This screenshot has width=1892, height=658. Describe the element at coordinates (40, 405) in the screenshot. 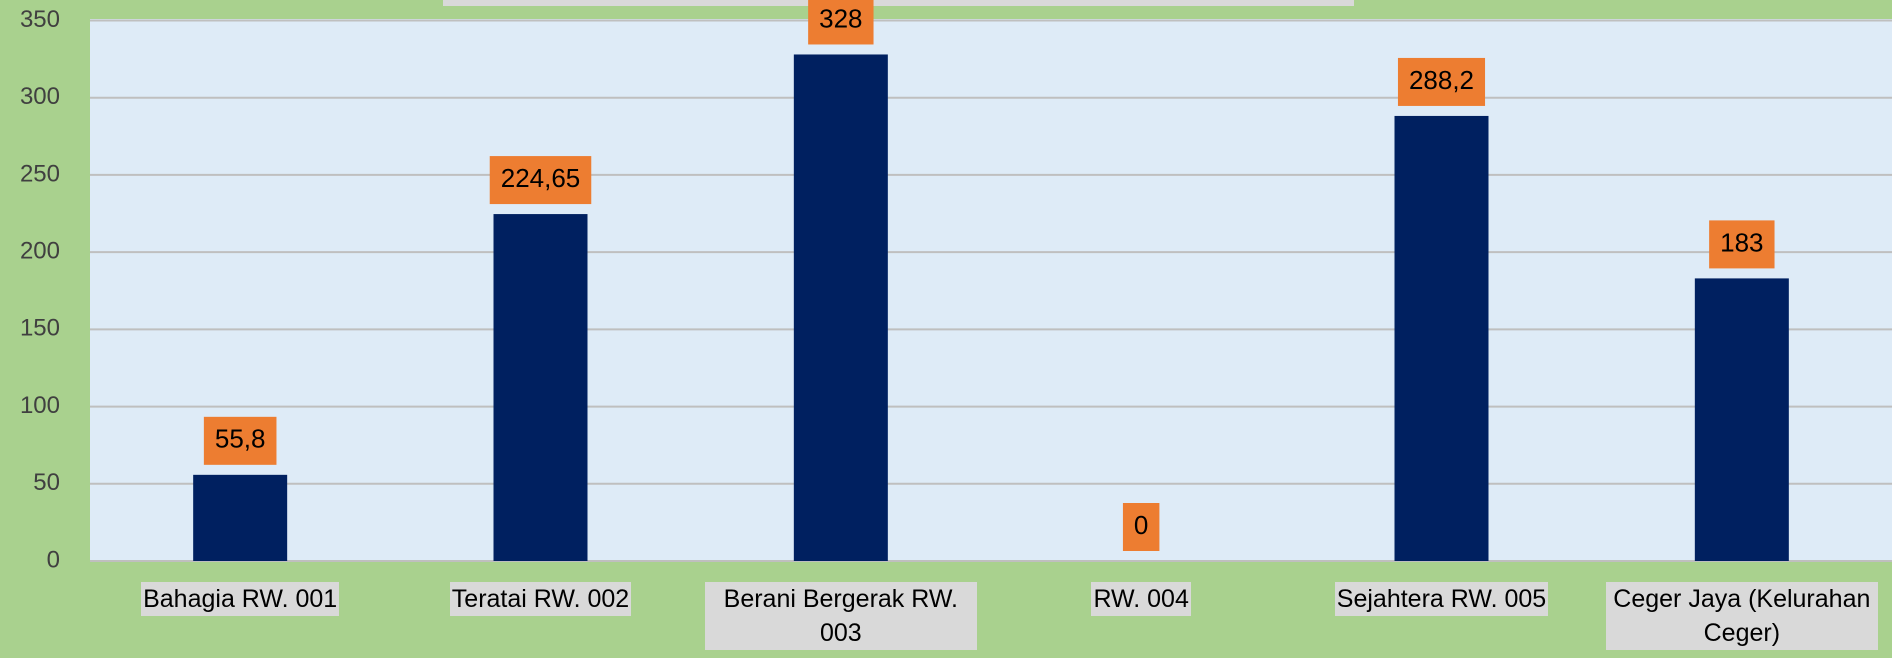

I see `y-tick-label: 100` at that location.